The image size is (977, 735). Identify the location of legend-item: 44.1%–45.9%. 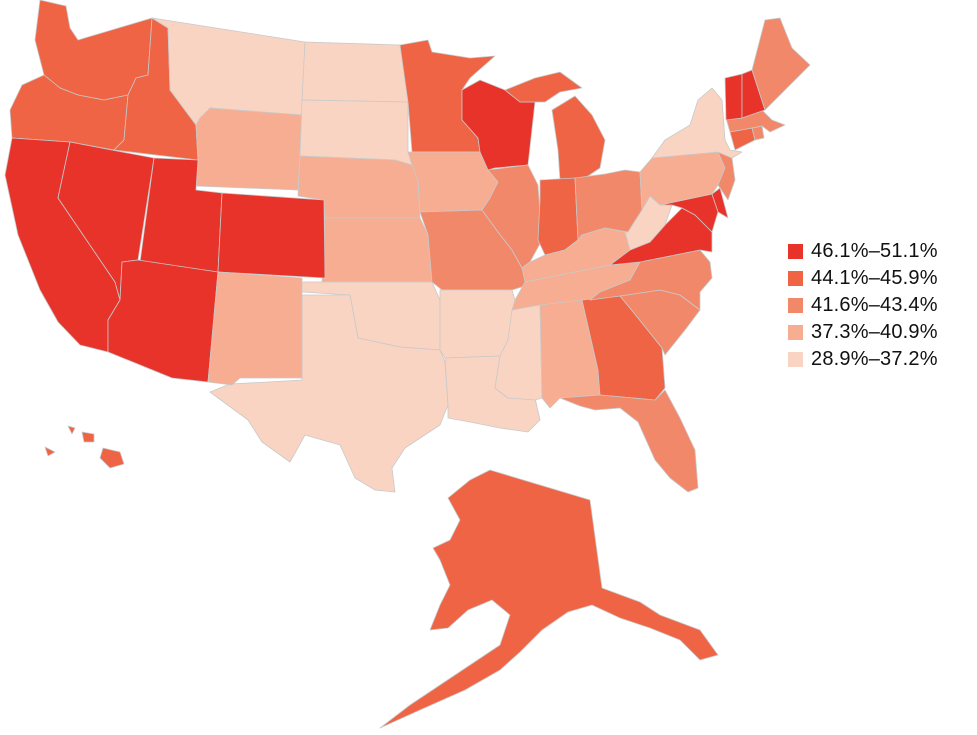
(863, 278).